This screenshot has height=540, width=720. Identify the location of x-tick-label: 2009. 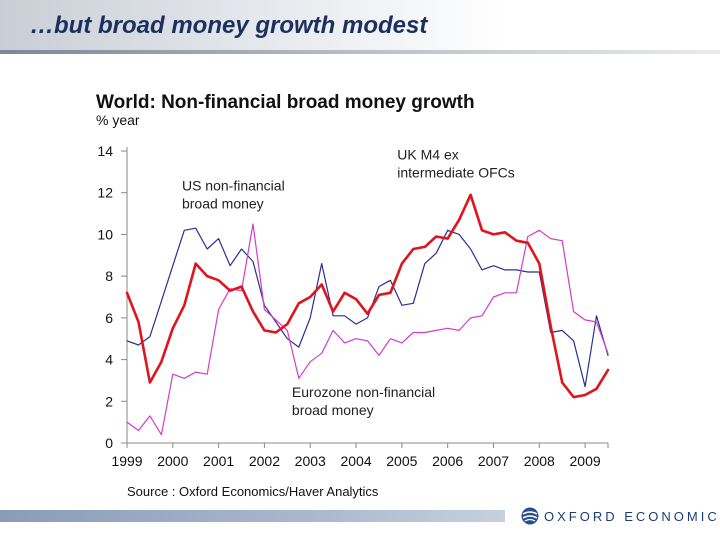
(585, 461).